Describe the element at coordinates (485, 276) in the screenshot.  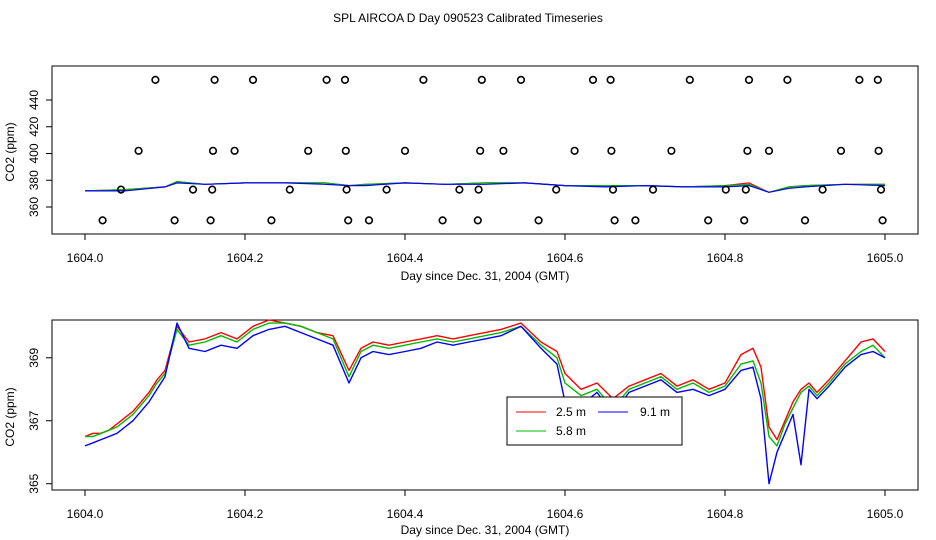
I see `top-x-axis-label: Day since Dec. 31, 2004 (GMT)` at that location.